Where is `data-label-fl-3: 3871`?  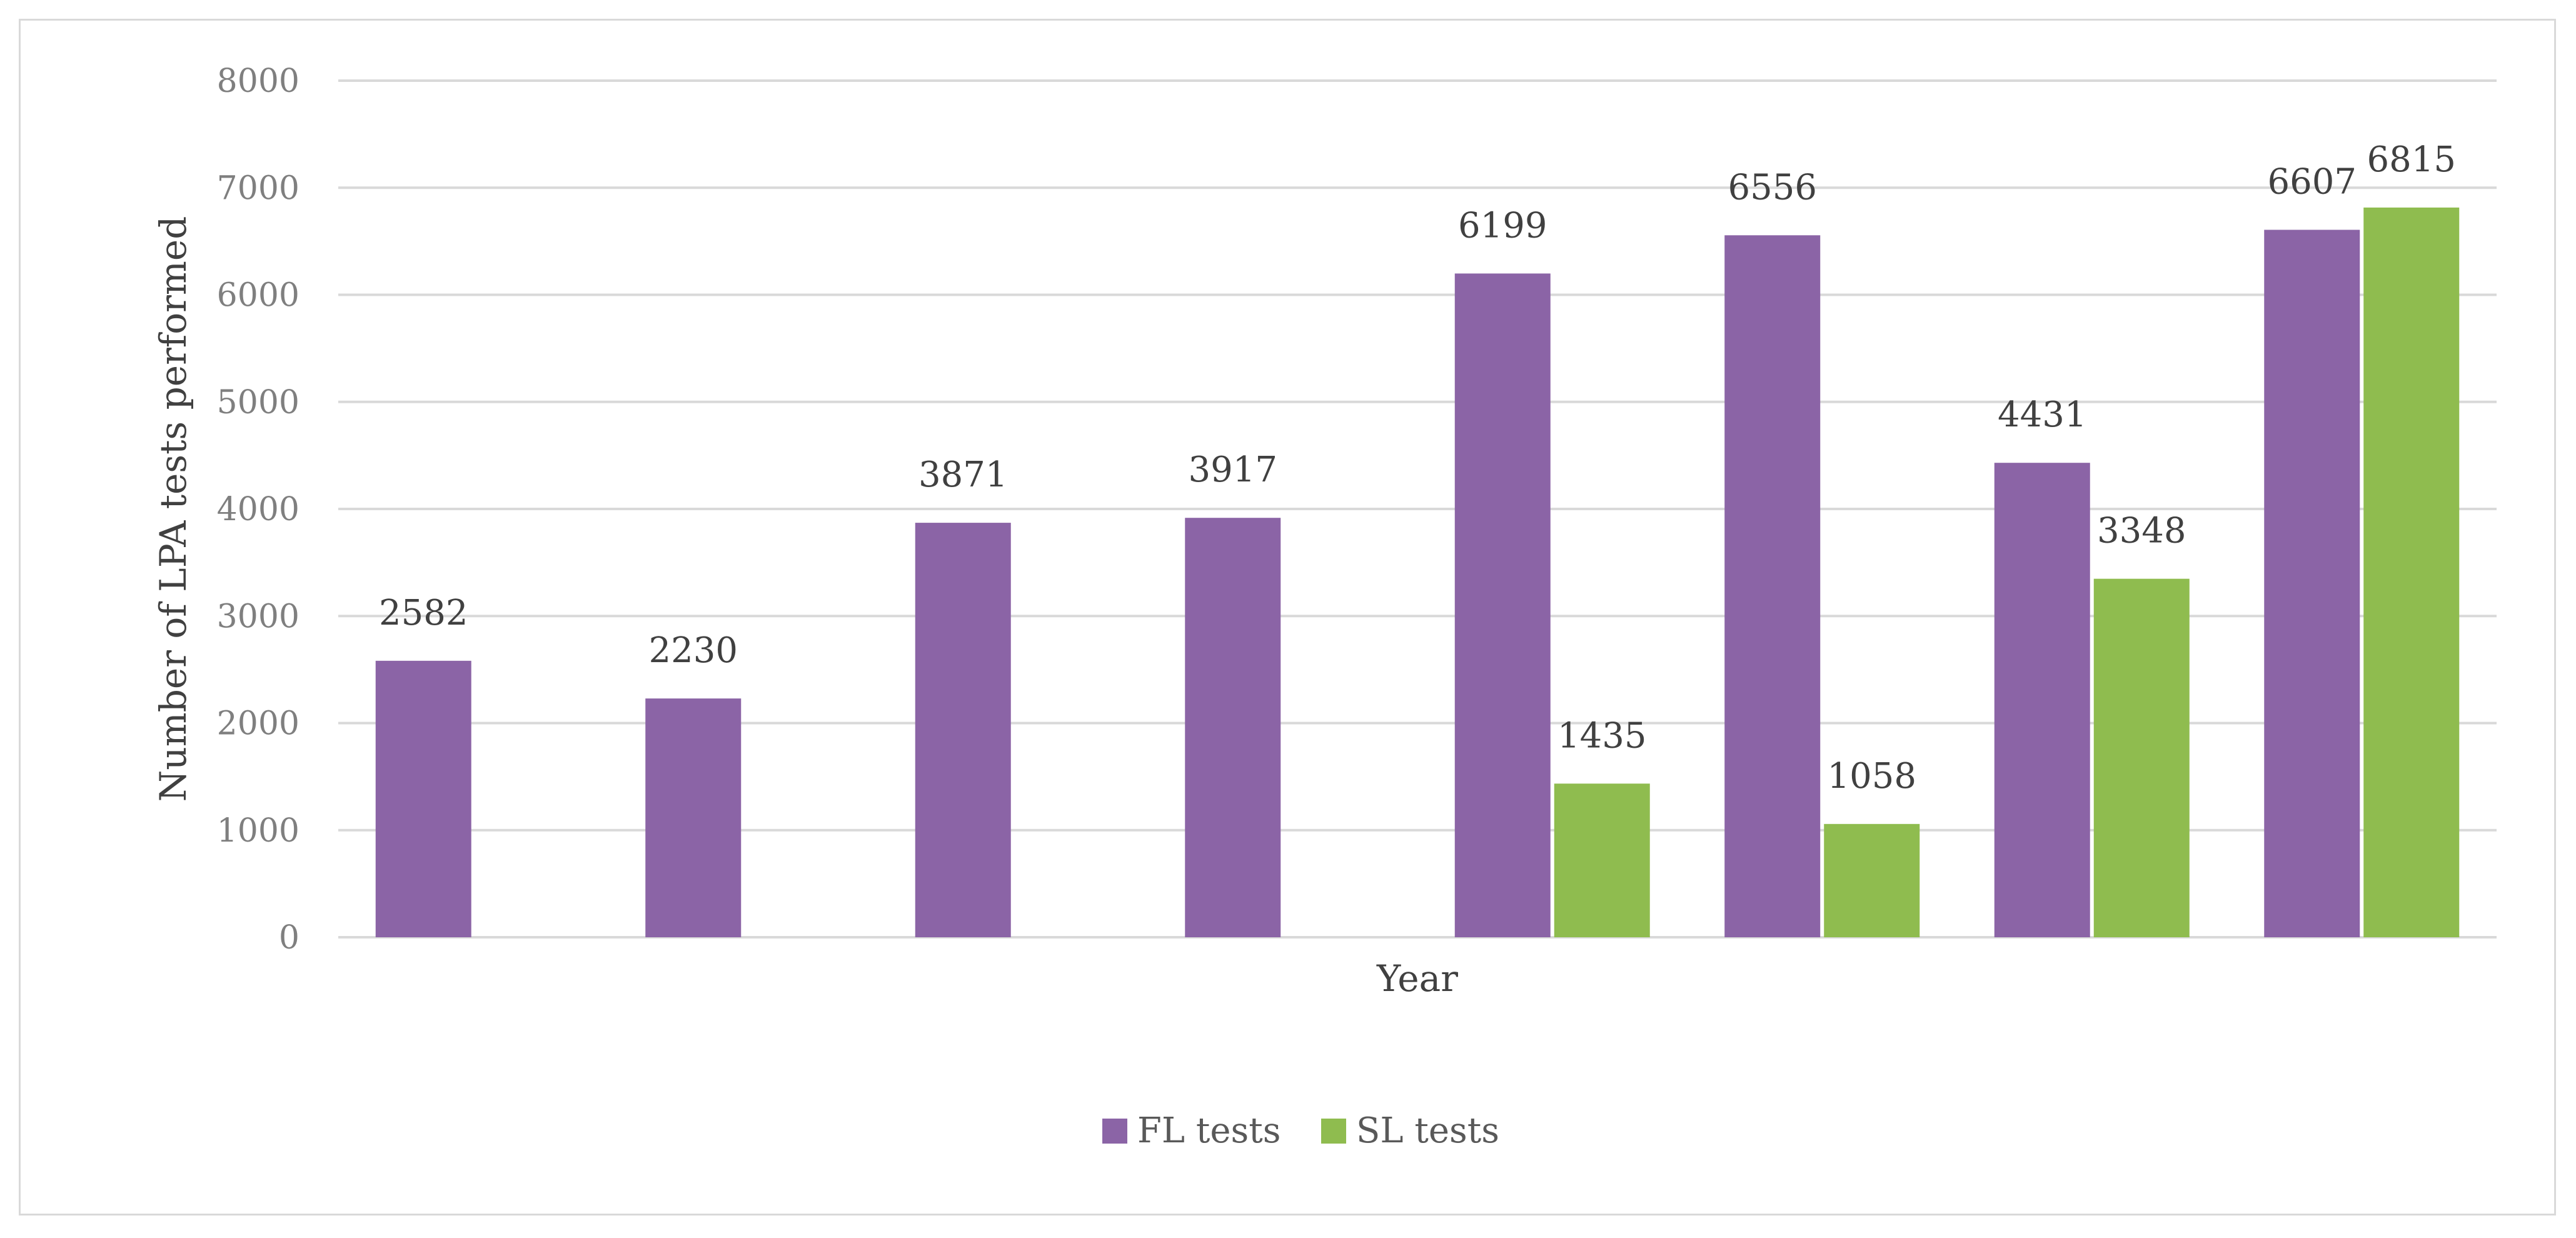 data-label-fl-3: 3871 is located at coordinates (963, 475).